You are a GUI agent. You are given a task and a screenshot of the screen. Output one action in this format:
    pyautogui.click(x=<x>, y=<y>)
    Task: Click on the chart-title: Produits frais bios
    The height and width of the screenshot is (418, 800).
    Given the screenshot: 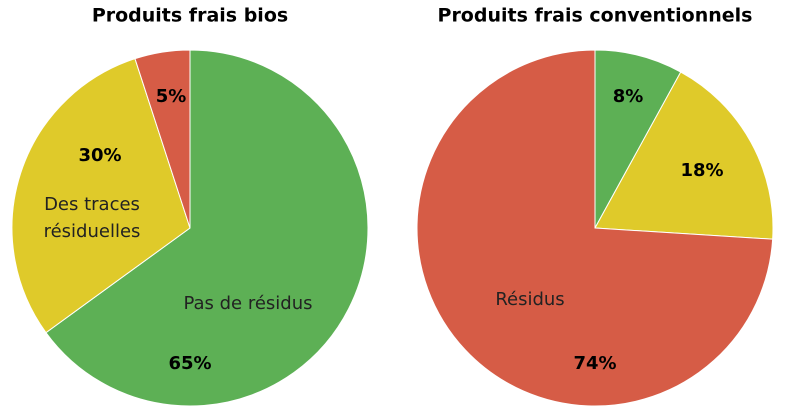 What is the action you would take?
    pyautogui.click(x=190, y=16)
    